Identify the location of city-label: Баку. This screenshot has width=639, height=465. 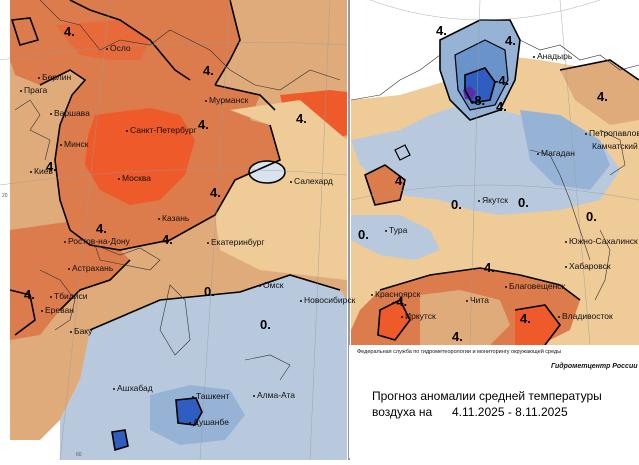
(81, 331).